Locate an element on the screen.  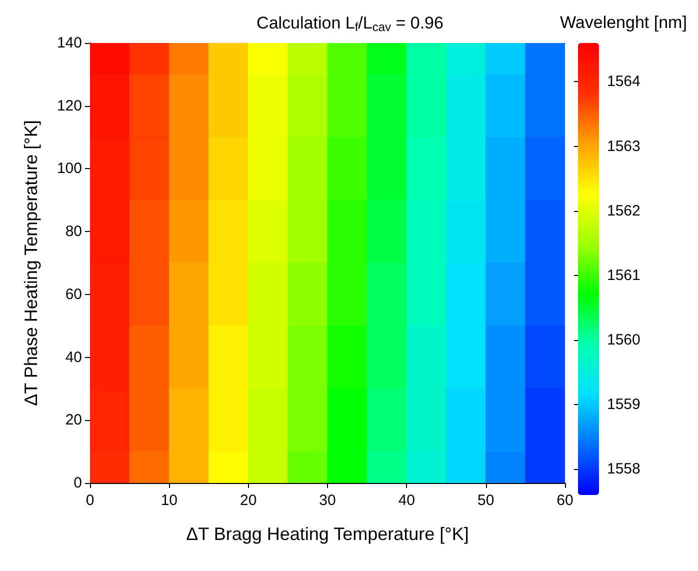
y-tick-label: 80 is located at coordinates (73, 231).